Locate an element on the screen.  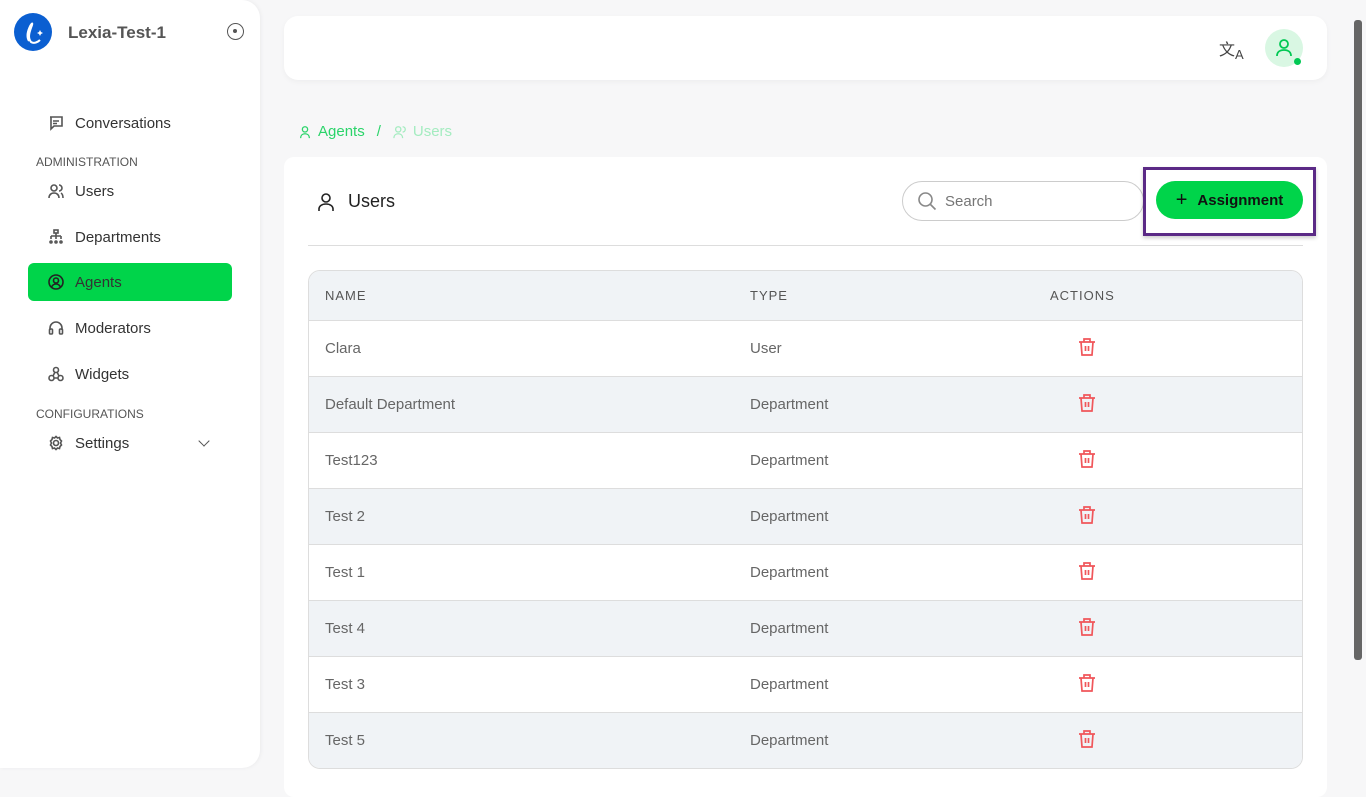
table-row: Test123 Department is located at coordinates (805, 460).